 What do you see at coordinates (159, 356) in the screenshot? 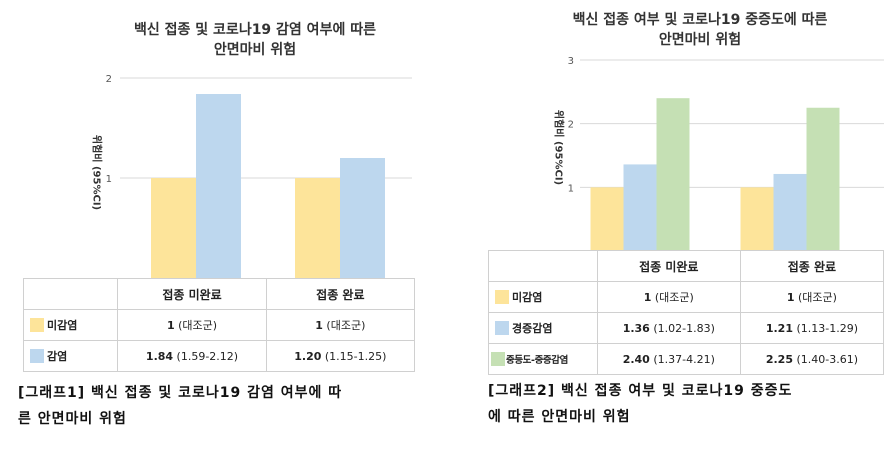
I see `cell-value: 1.84` at bounding box center [159, 356].